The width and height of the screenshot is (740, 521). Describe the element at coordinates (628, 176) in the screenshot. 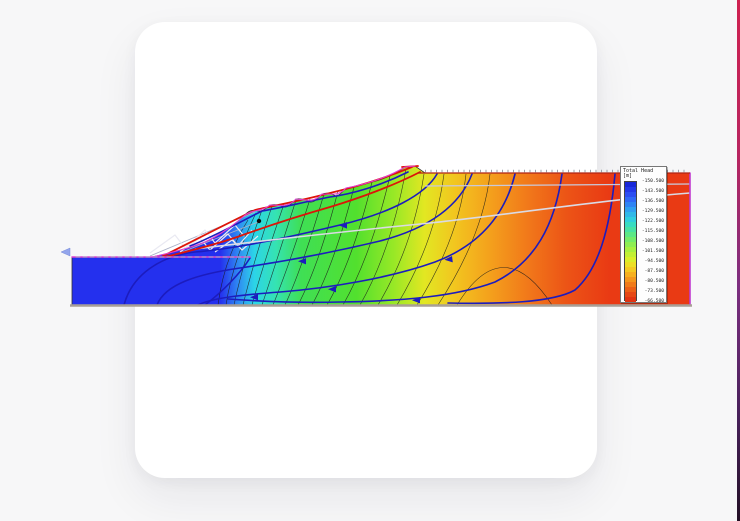

I see `legend-unit: [m]` at that location.